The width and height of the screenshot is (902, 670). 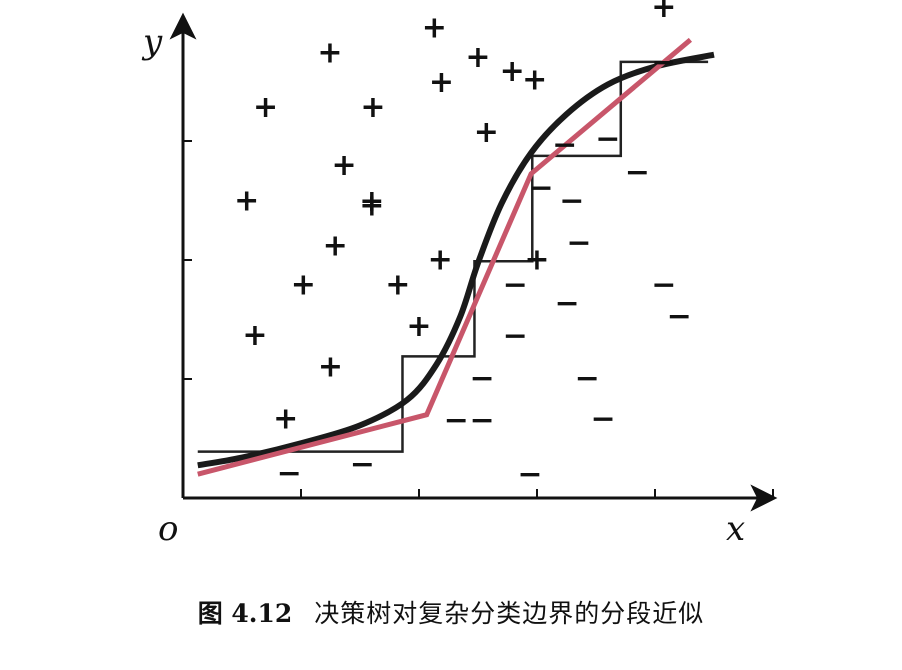 I want to click on negative-sample-18: −, so click(x=289, y=473).